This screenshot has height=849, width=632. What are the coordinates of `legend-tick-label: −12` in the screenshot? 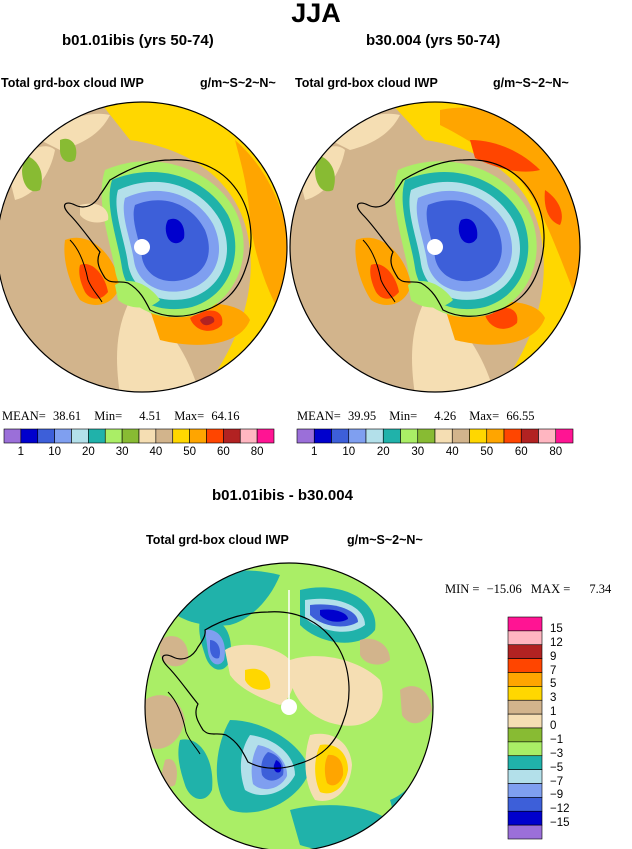 It's located at (560, 809).